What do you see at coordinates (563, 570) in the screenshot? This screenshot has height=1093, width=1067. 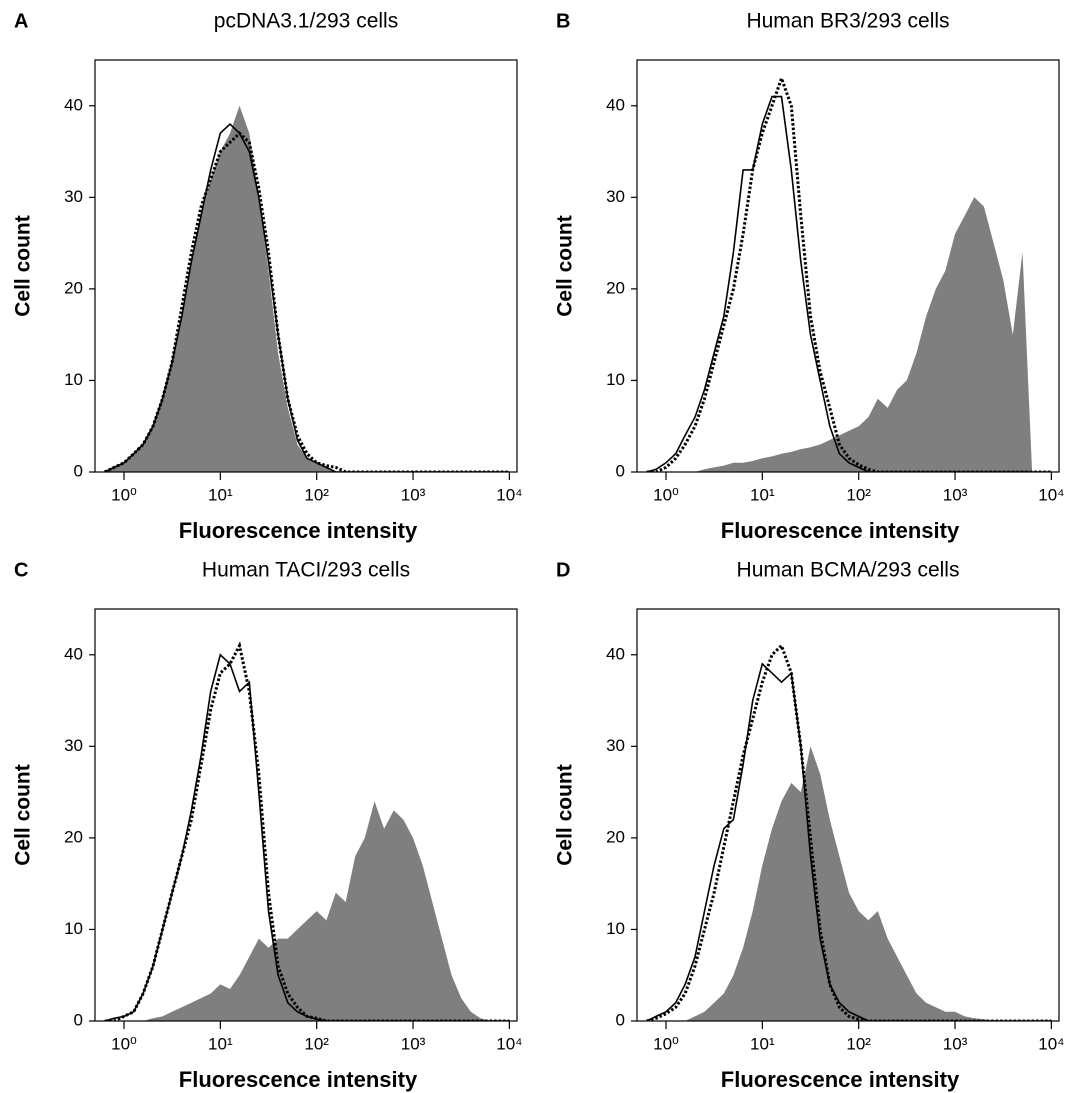 I see `panel-letter: D` at bounding box center [563, 570].